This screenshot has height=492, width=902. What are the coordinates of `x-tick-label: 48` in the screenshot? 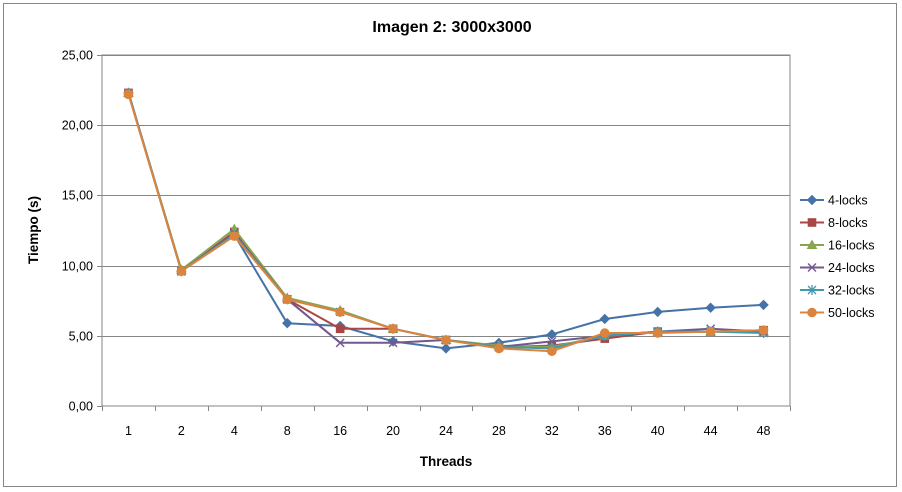 It's located at (764, 431).